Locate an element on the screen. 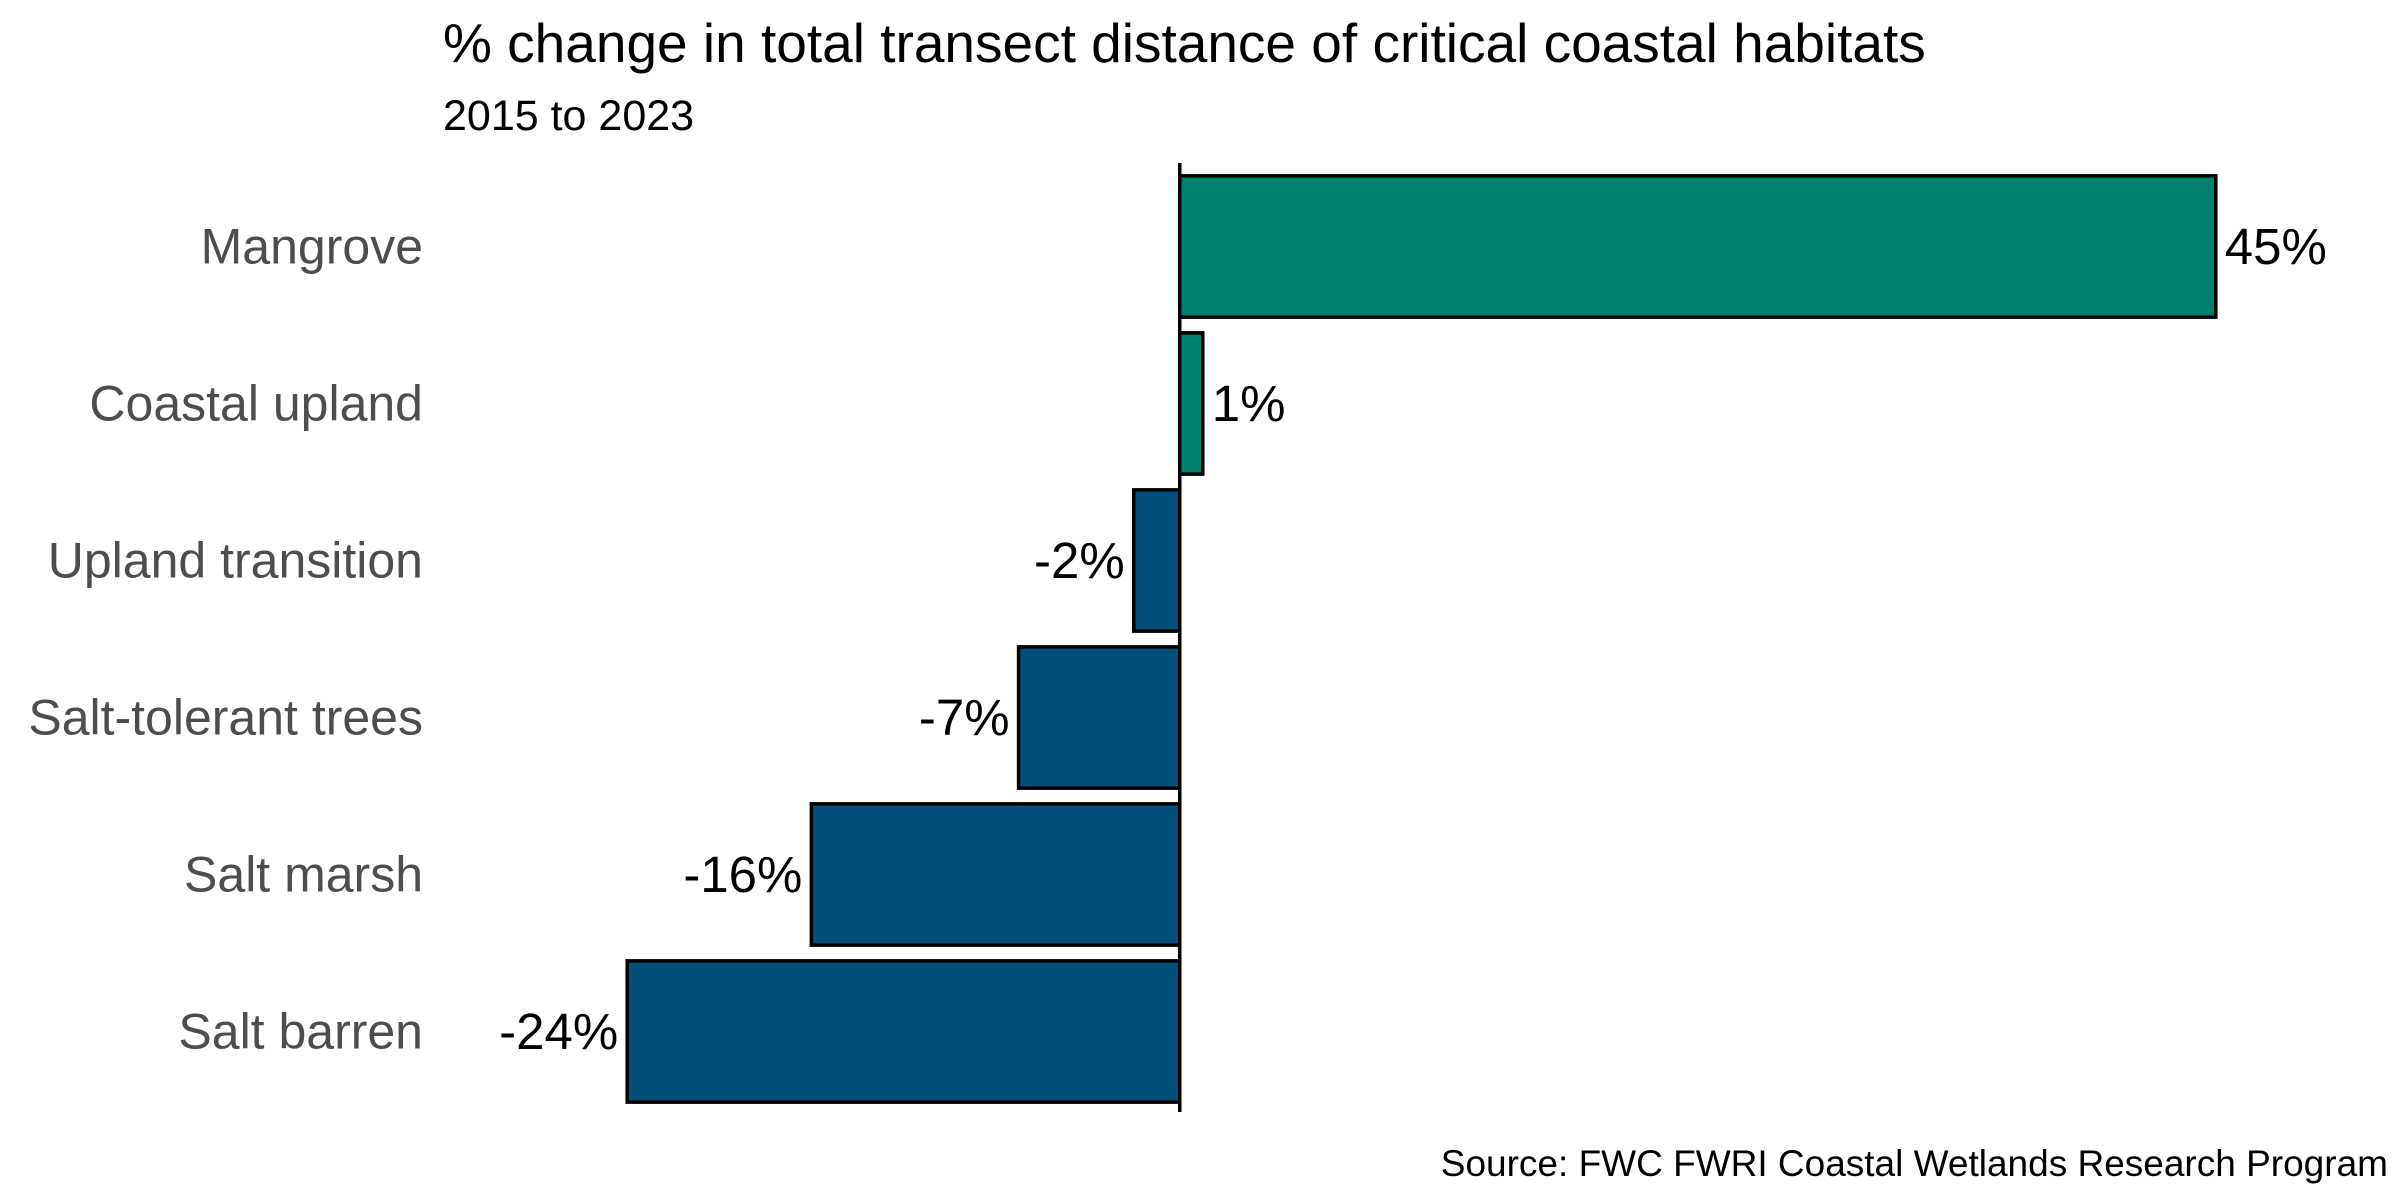  category-label: Salt-tolerant trees is located at coordinates (225, 718).